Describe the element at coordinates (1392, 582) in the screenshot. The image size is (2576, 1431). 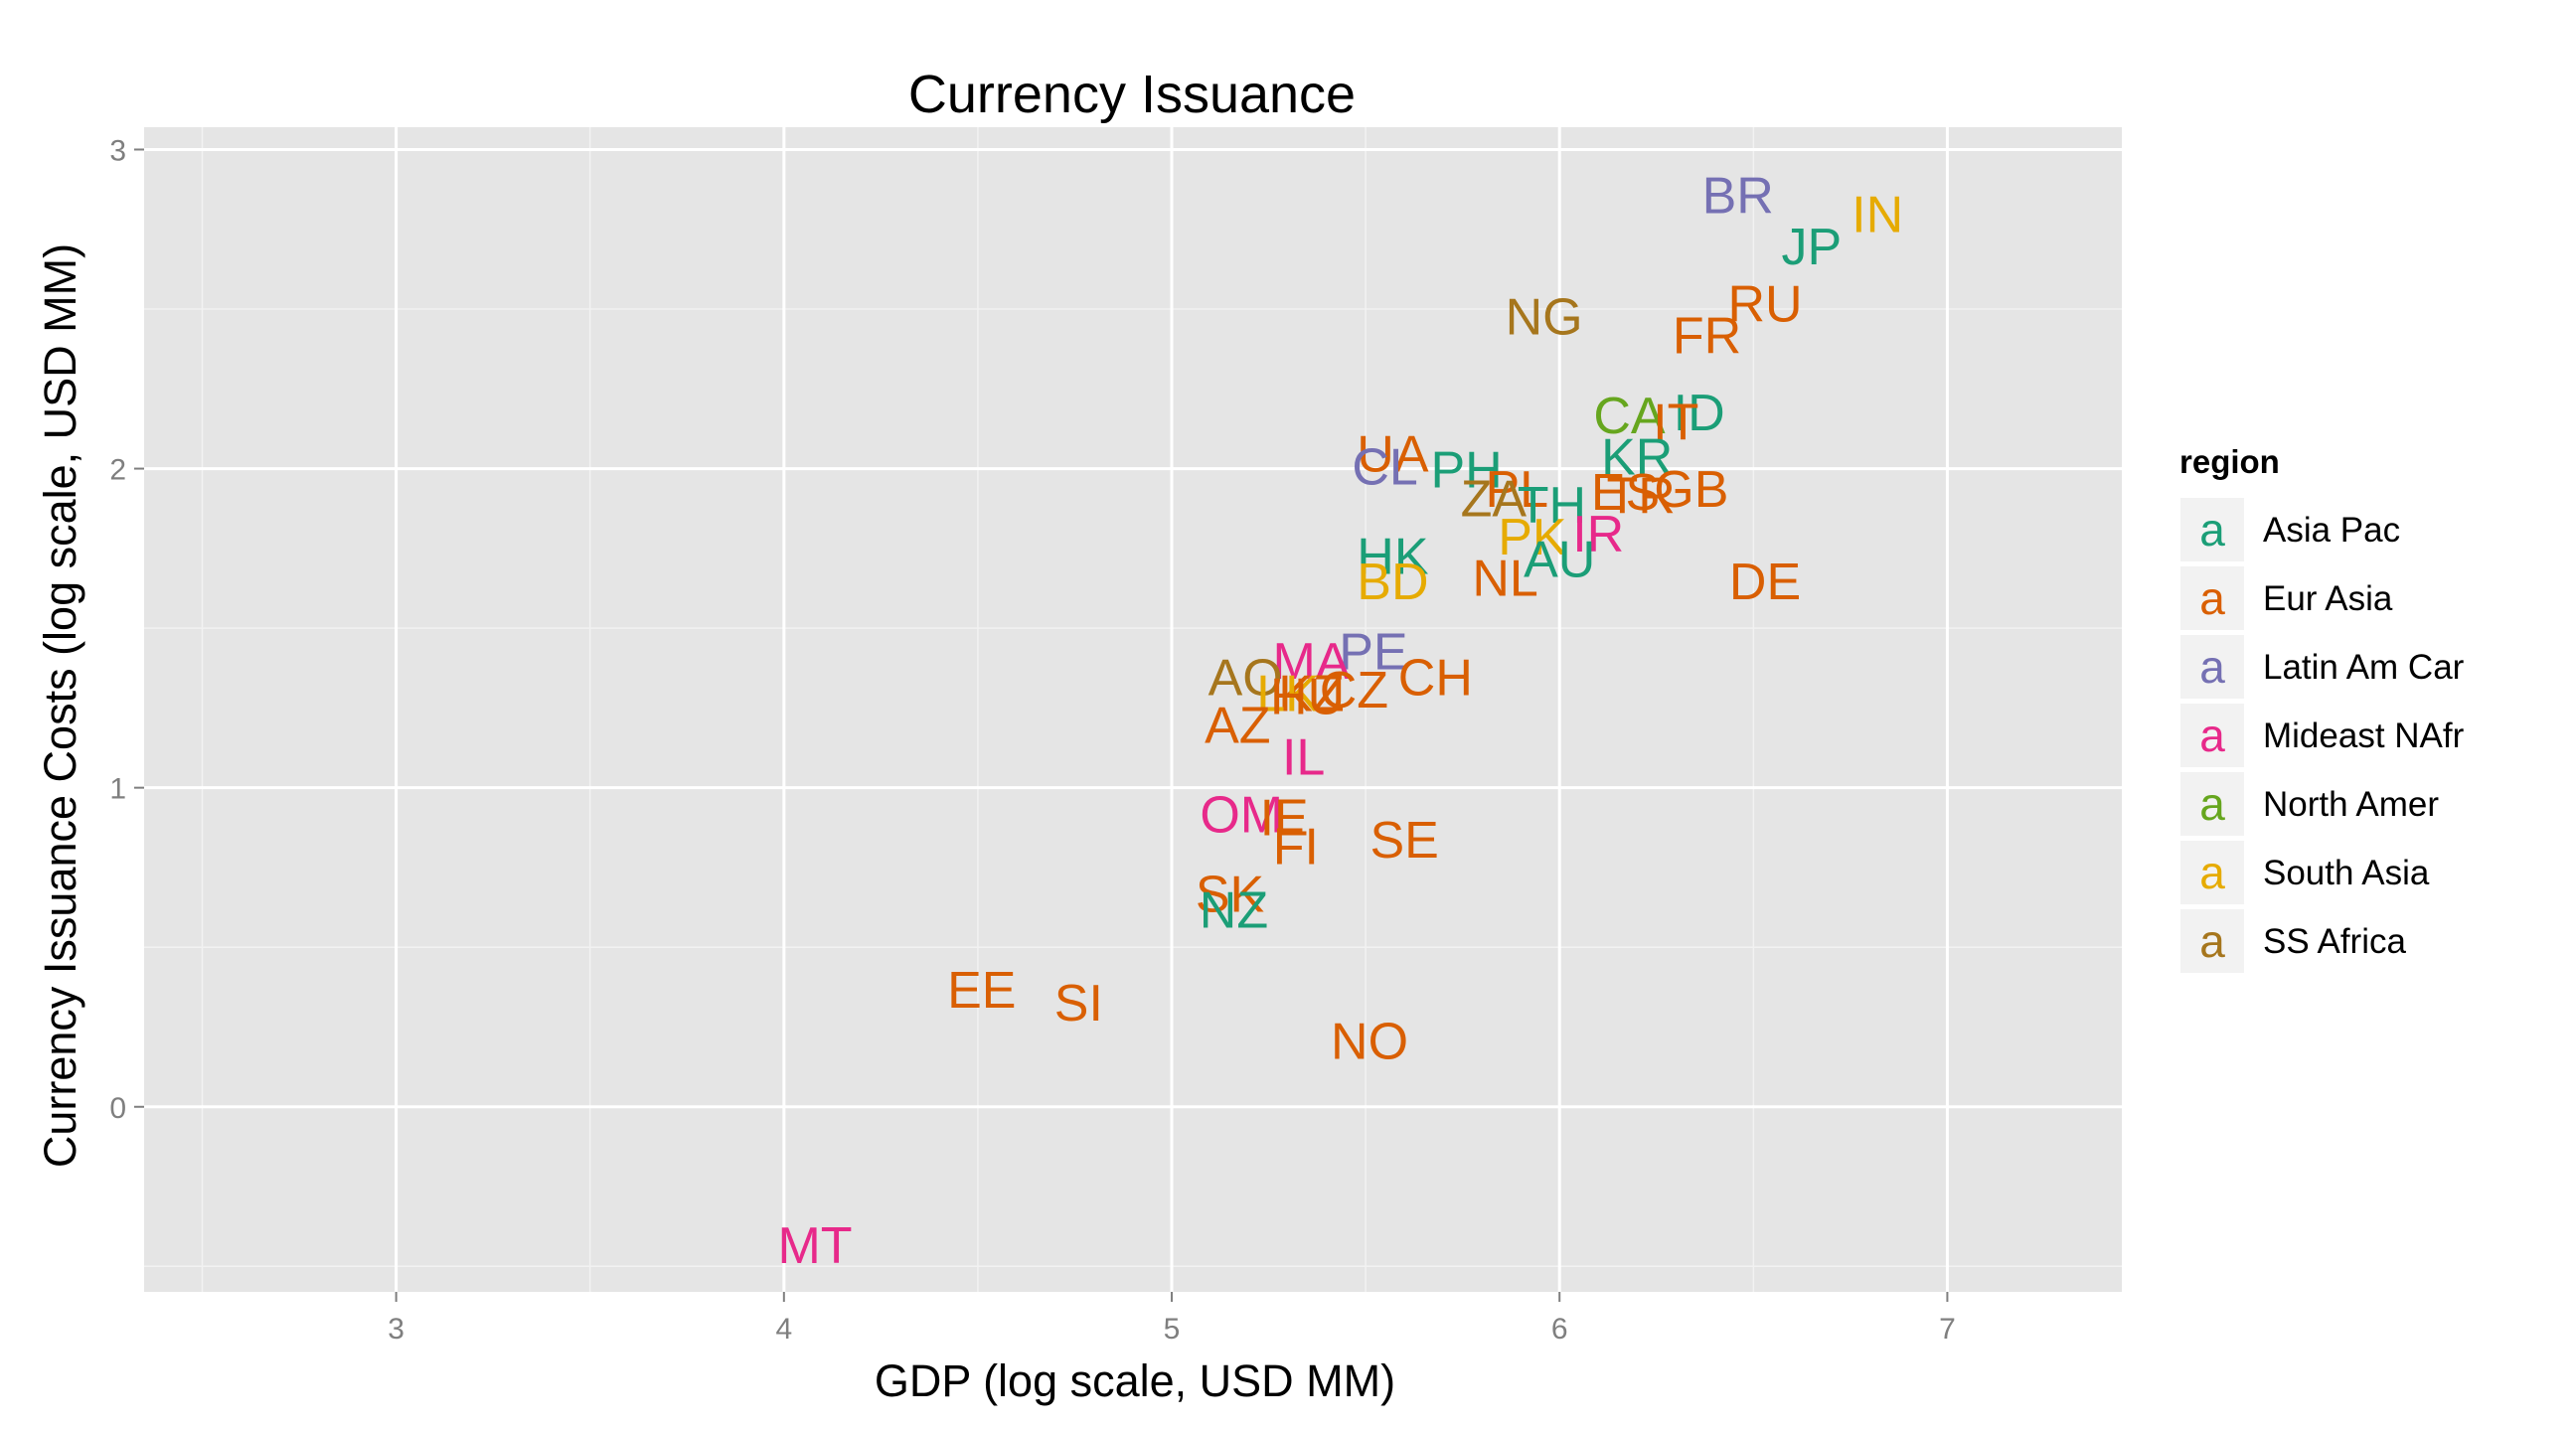
I see `point-label-bd: BD` at that location.